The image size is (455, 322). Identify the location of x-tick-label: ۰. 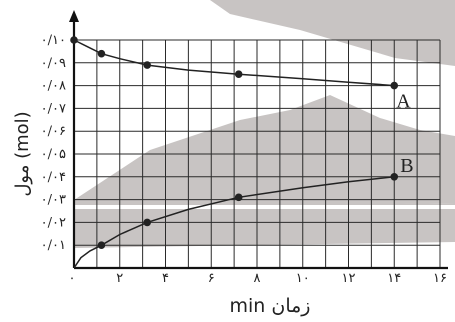
(72, 278).